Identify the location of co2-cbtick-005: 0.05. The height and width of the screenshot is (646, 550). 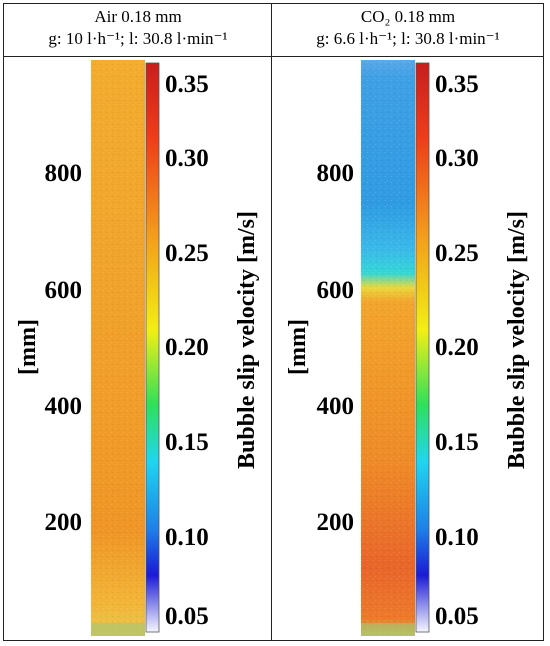
(457, 616).